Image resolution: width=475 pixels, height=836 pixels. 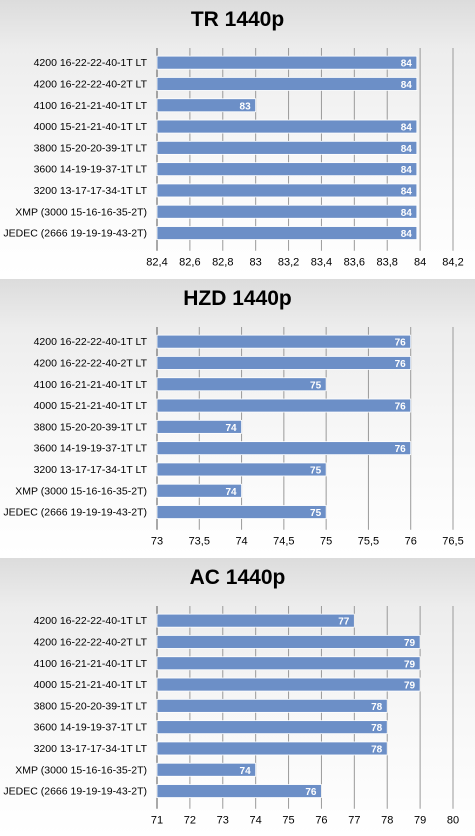 What do you see at coordinates (354, 263) in the screenshot?
I see `x-tick-label: 83,6` at bounding box center [354, 263].